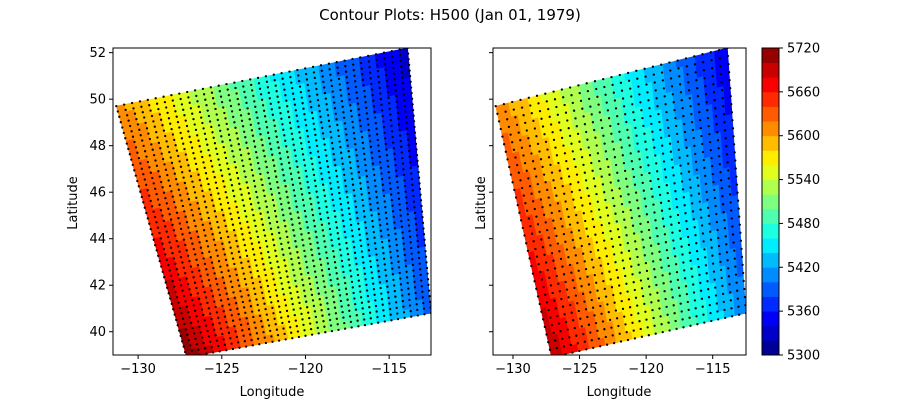 The height and width of the screenshot is (400, 900). Describe the element at coordinates (406, 314) in the screenshot. I see `field-cell` at that location.